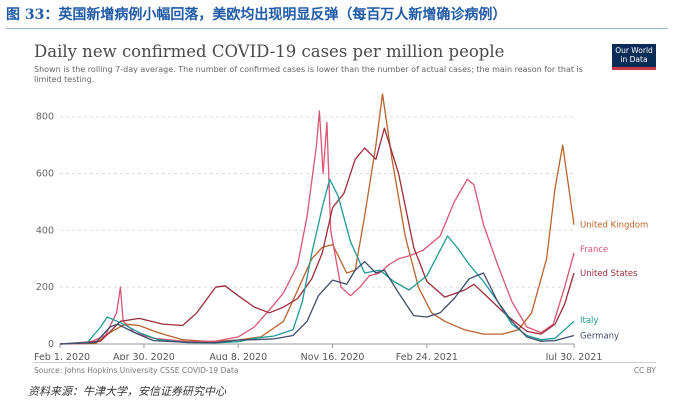  What do you see at coordinates (634, 50) in the screenshot?
I see `owid-logo-line1: Our World` at bounding box center [634, 50].